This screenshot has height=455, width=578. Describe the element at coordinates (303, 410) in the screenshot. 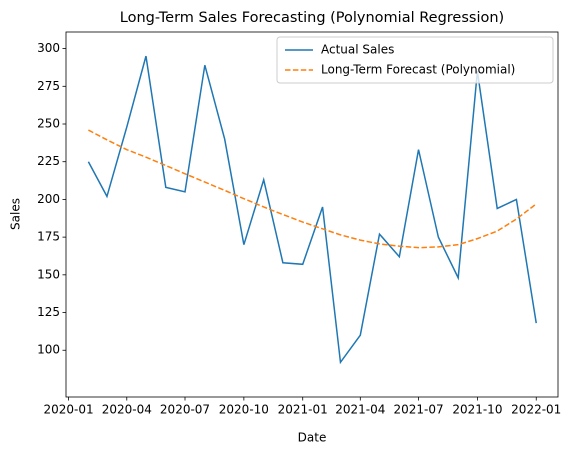

I see `x-tick-label: 2021-01` at that location.